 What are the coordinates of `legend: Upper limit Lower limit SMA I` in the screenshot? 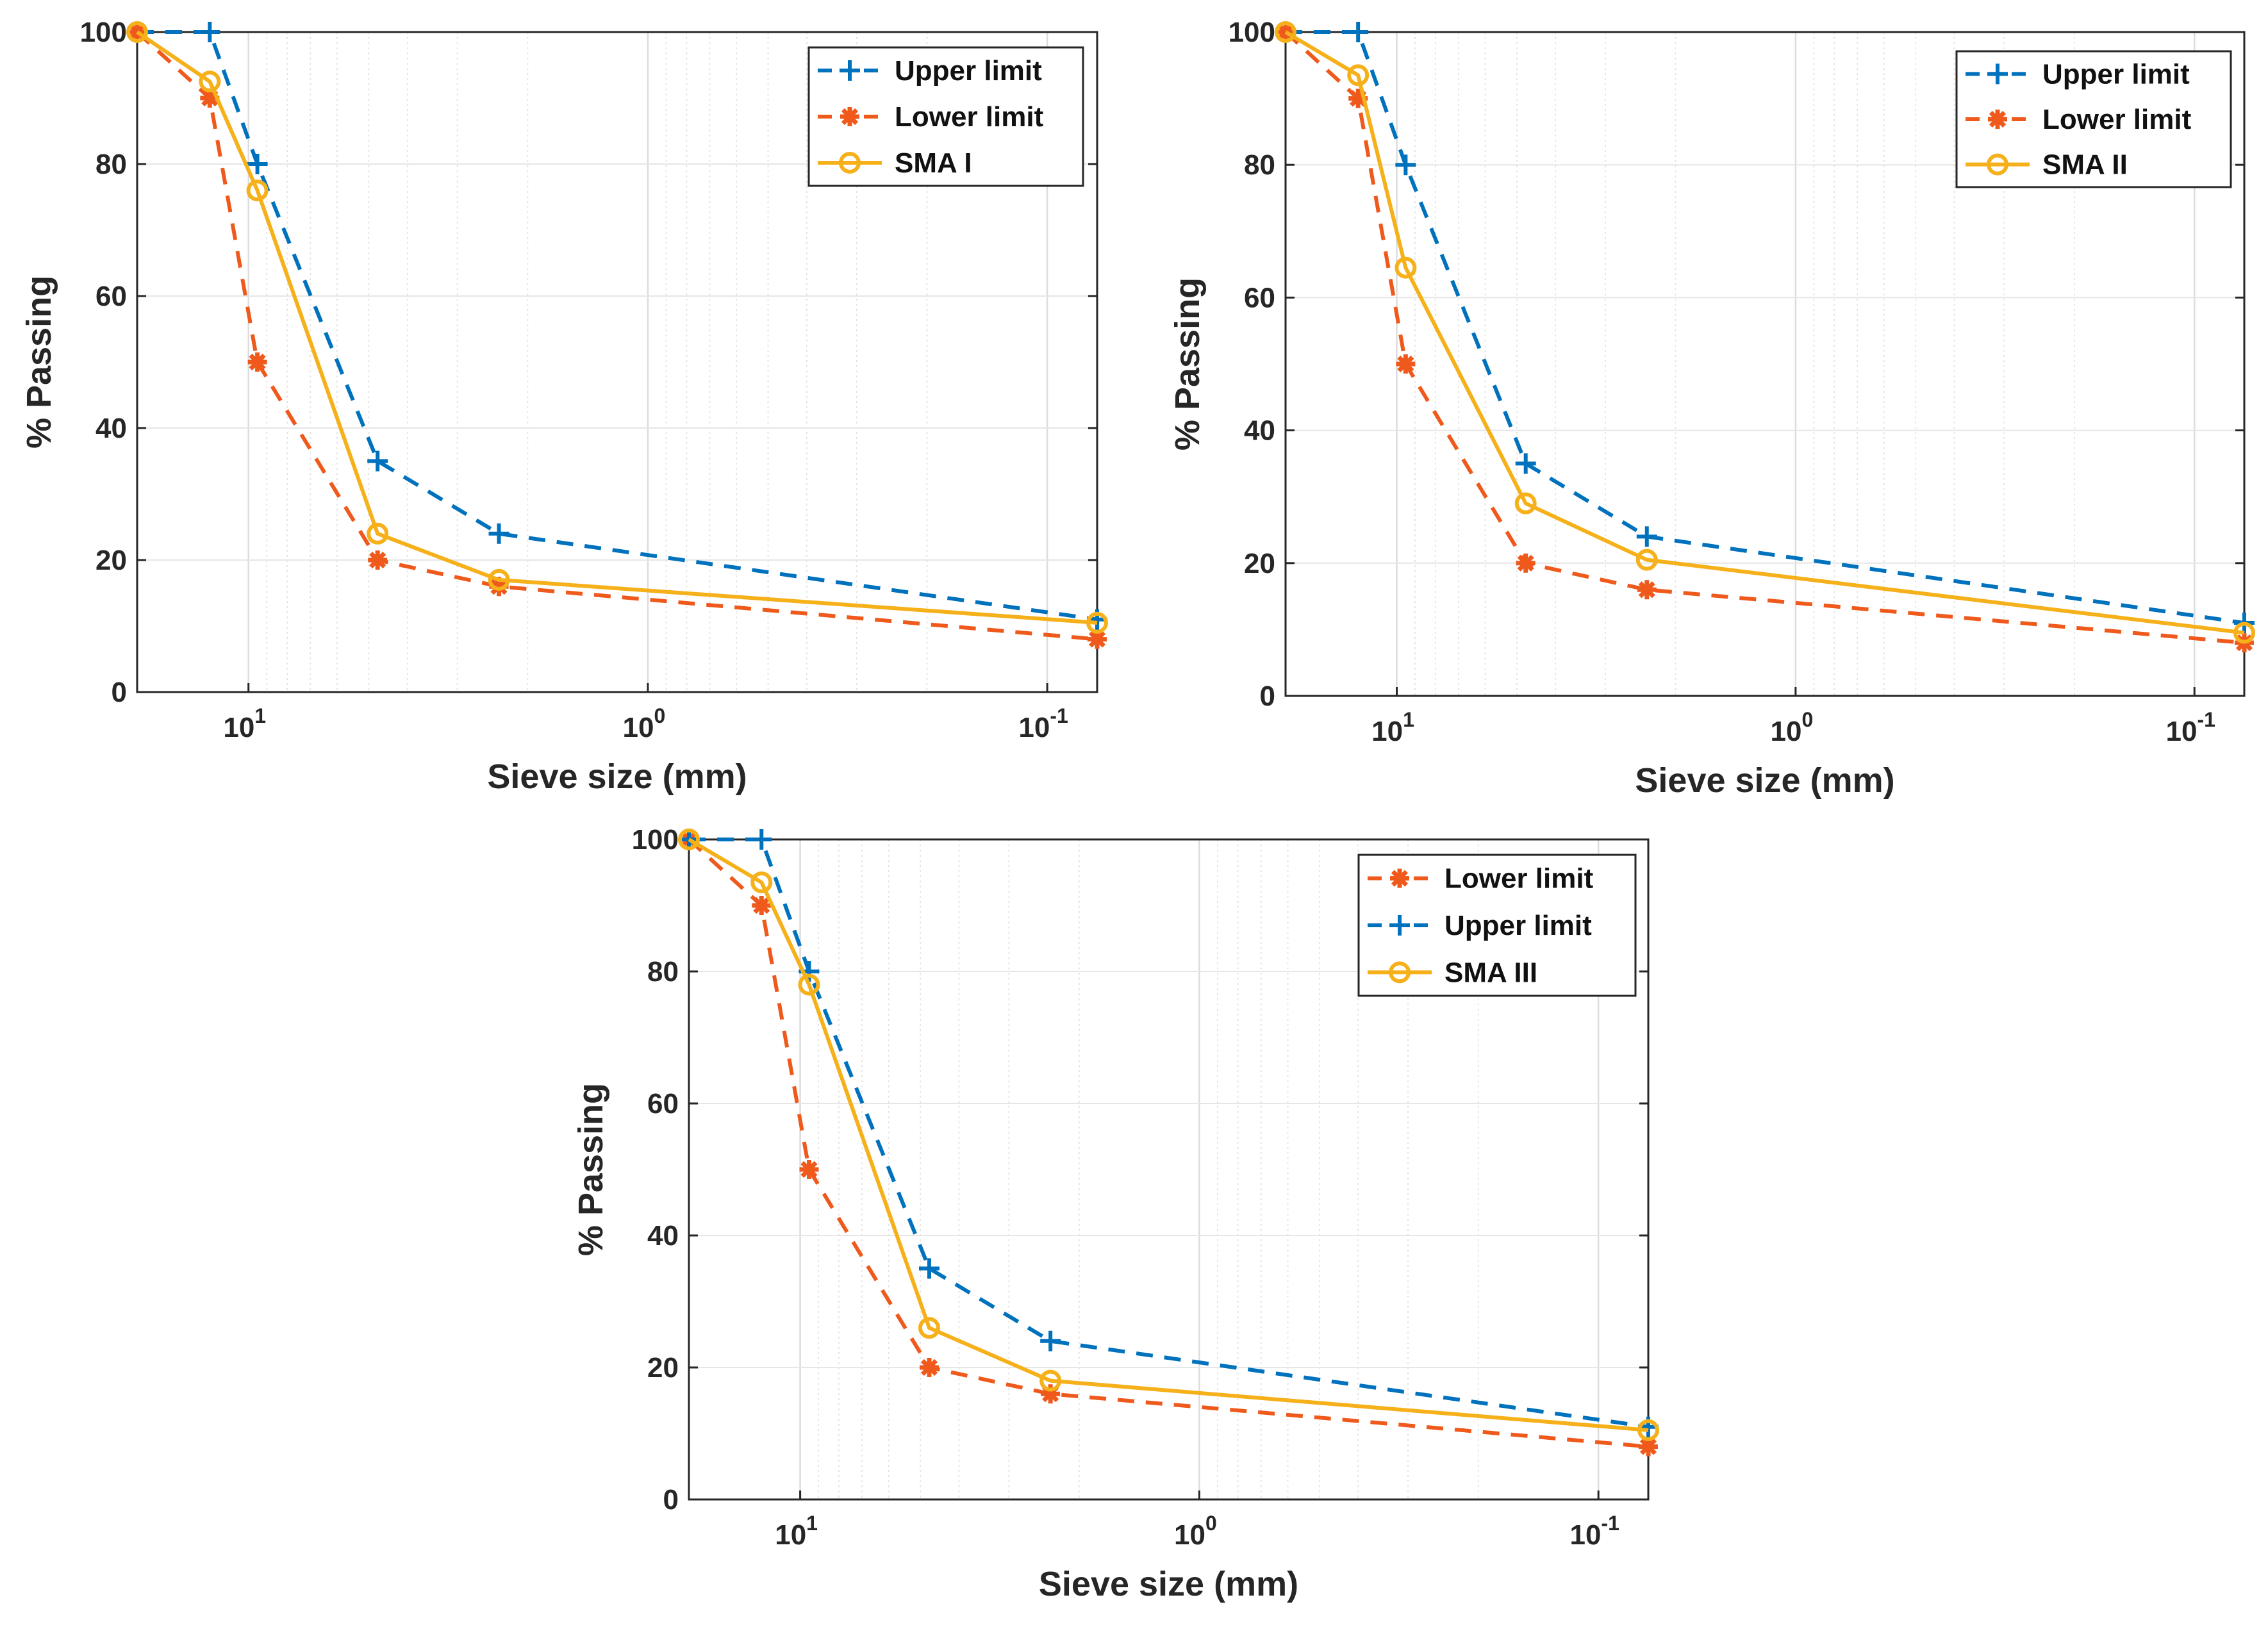 It's located at (945, 116).